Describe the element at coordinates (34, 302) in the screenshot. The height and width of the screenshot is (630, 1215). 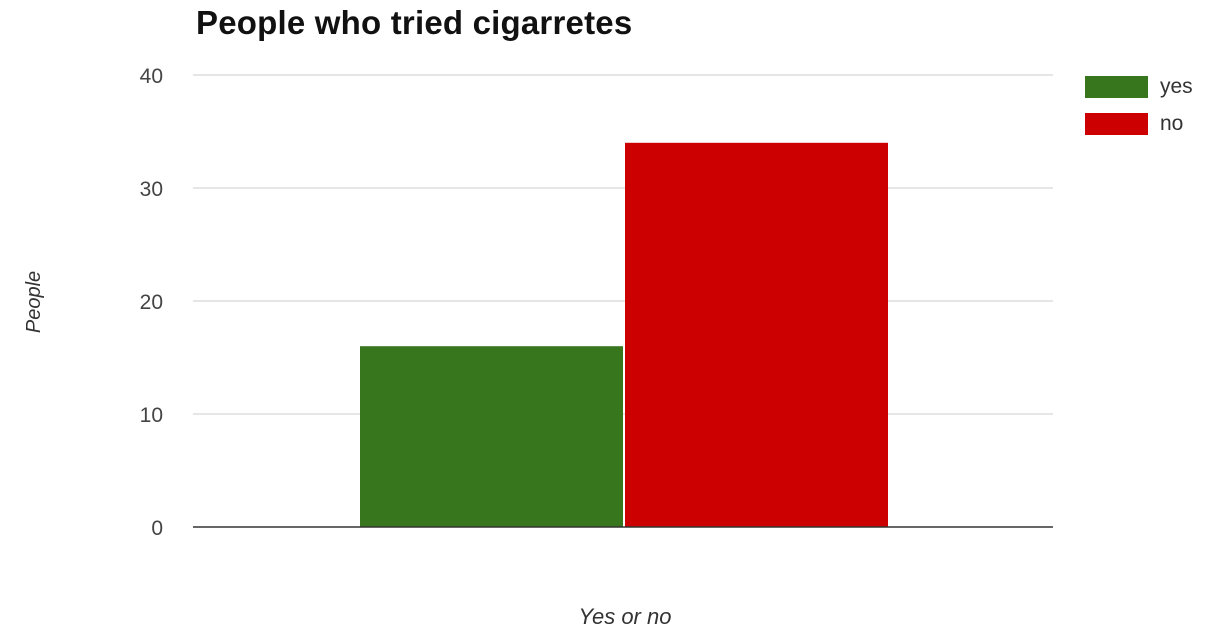
I see `y-axis-label: People` at that location.